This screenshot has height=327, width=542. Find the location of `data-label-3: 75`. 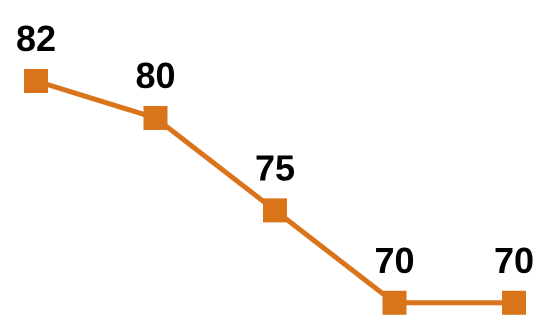

data-label-3: 75 is located at coordinates (275, 167).